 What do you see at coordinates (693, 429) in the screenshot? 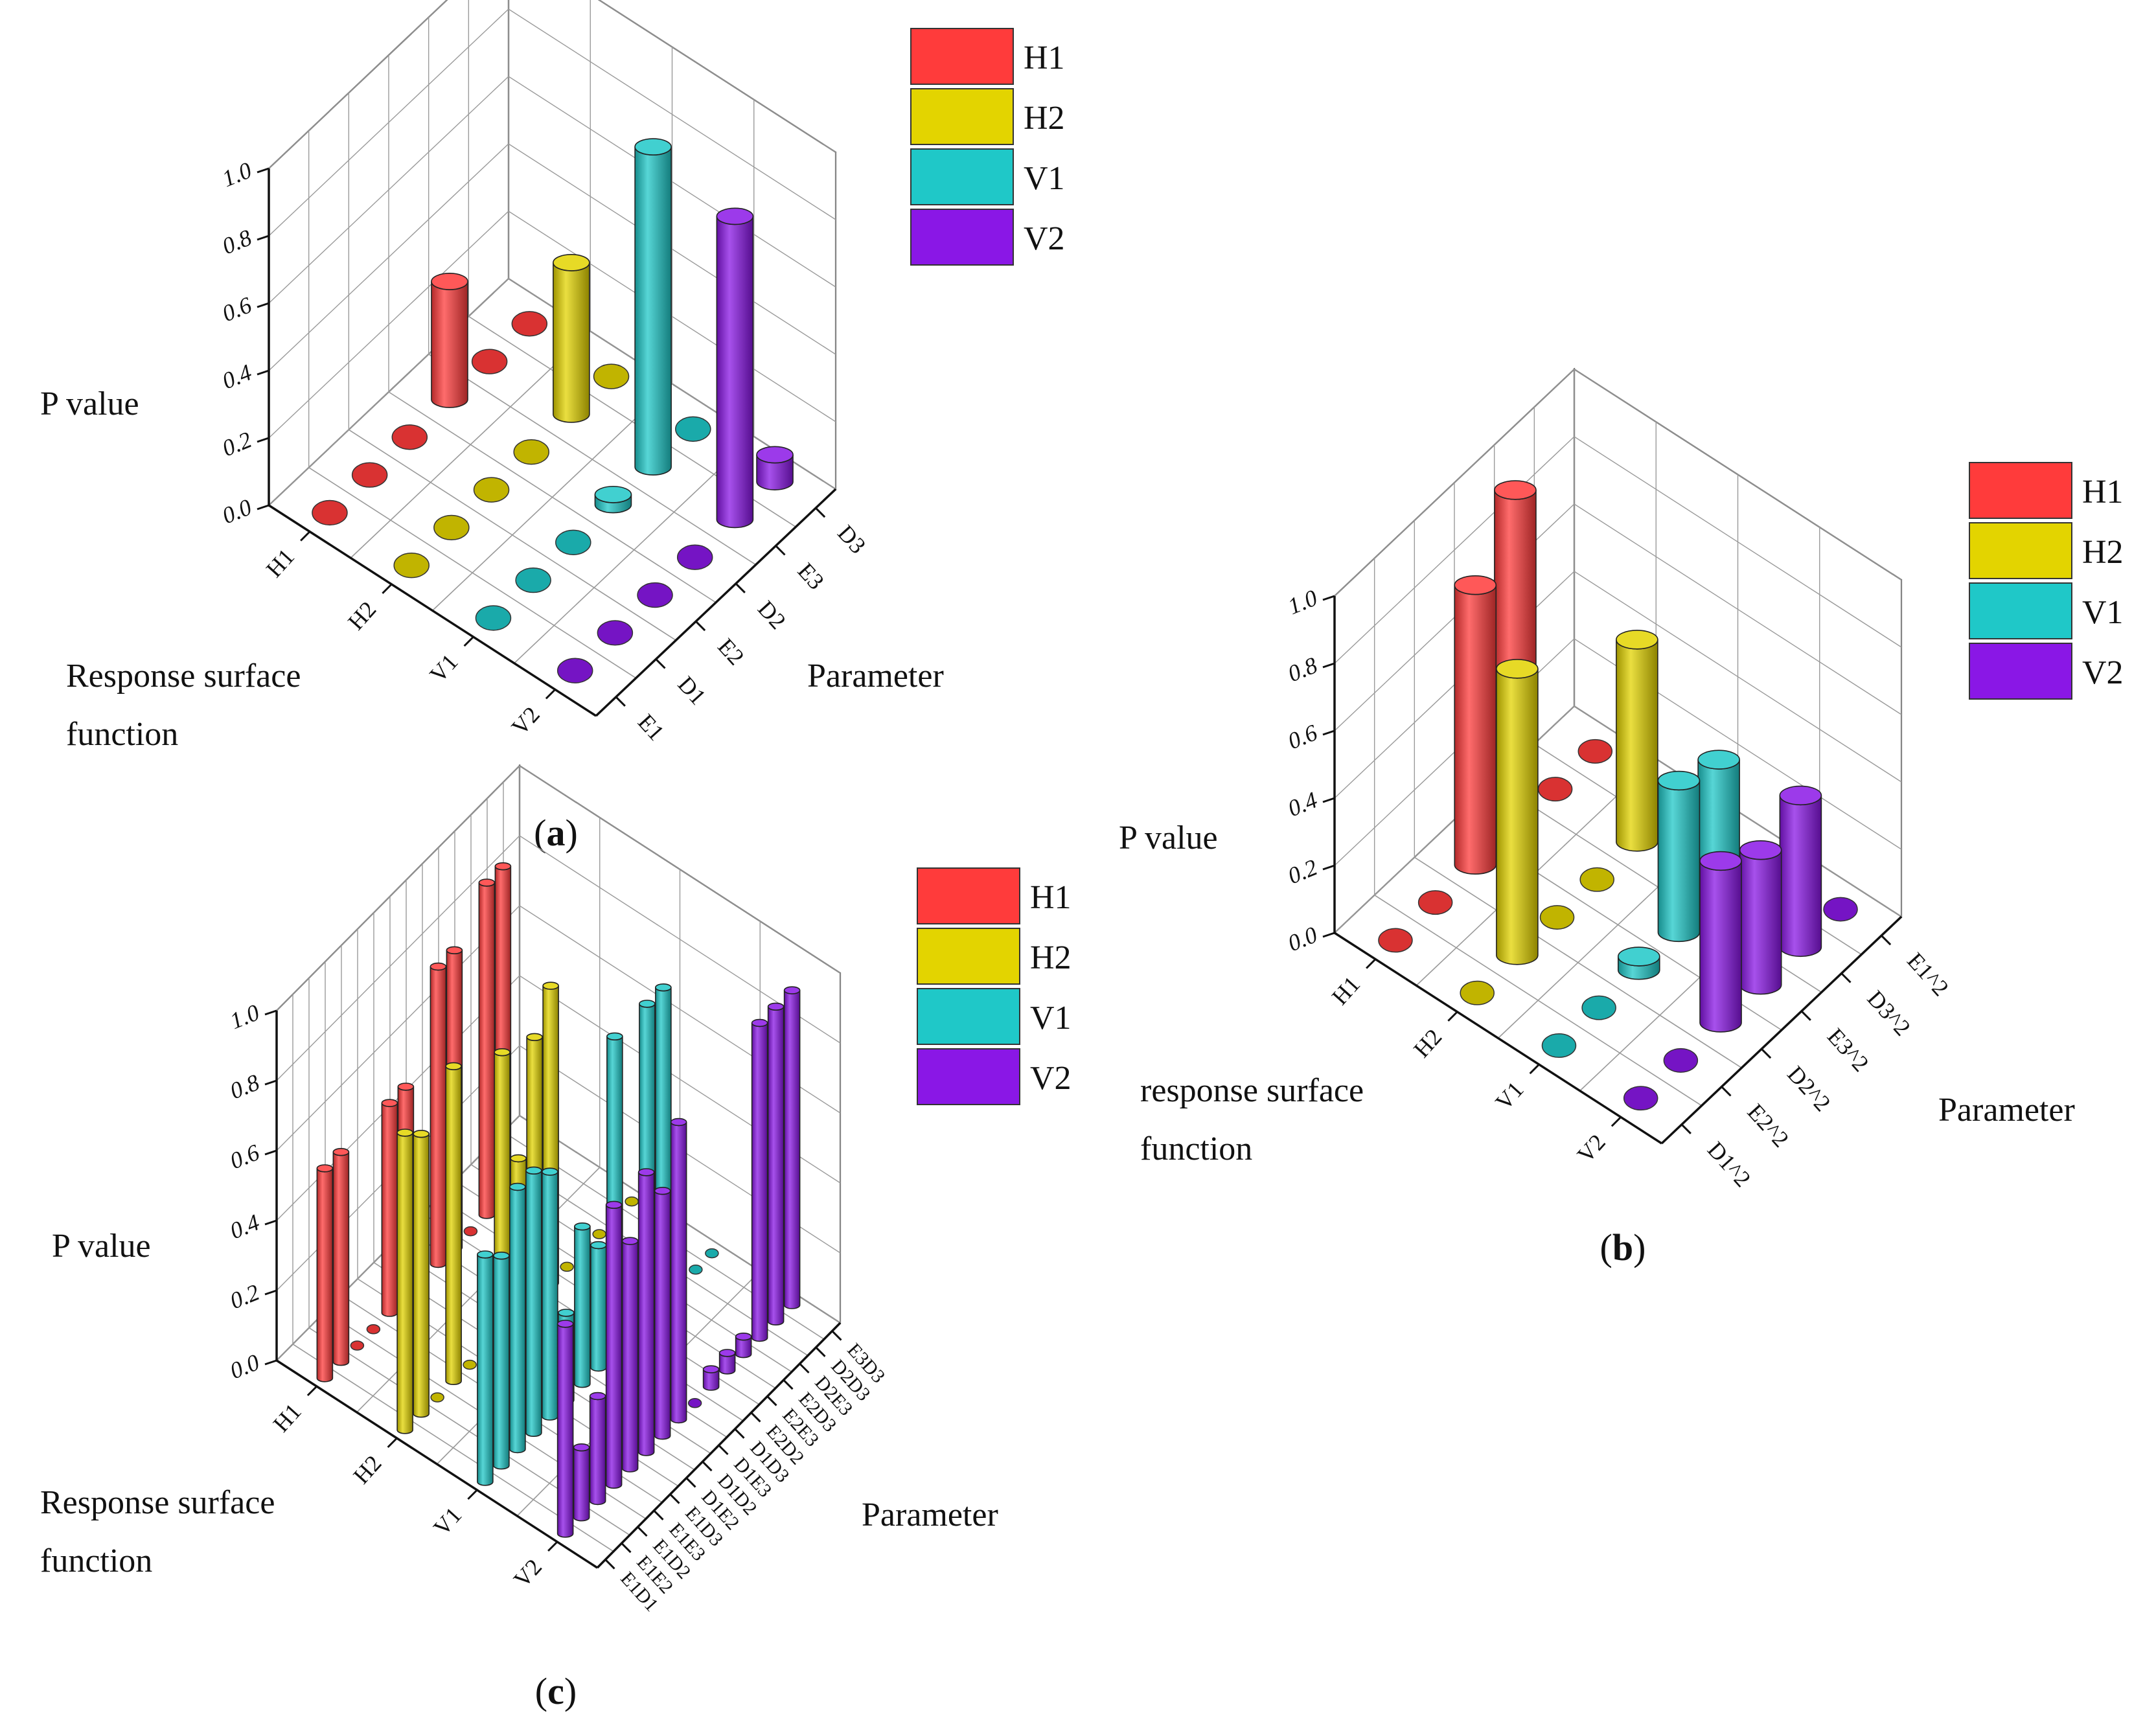
I see `bar-V1-D3` at bounding box center [693, 429].